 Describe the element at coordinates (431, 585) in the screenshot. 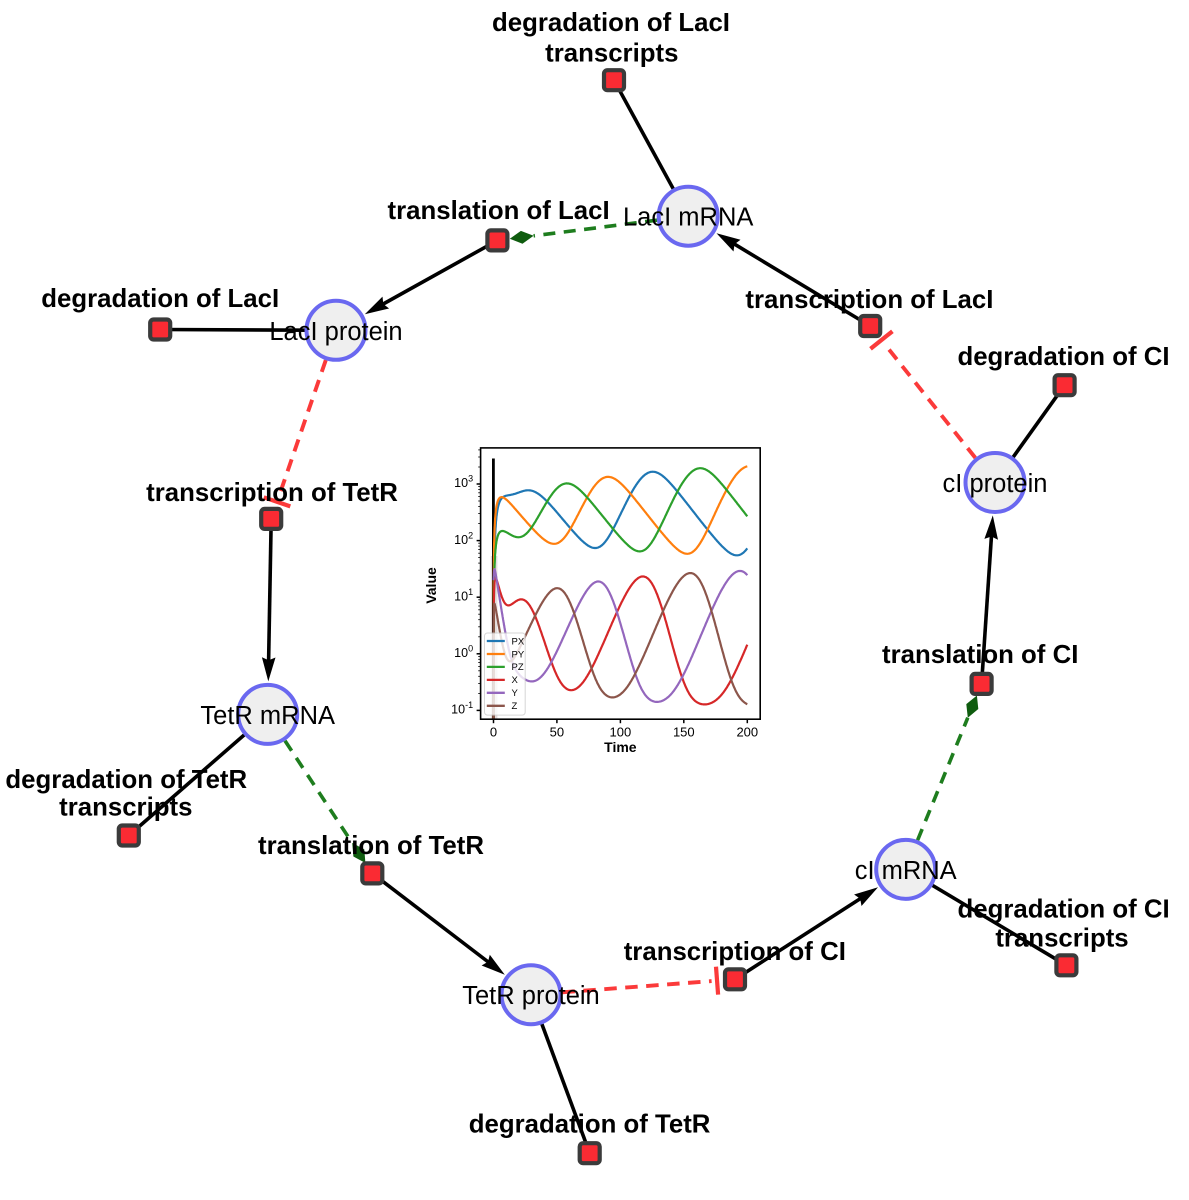

I see `svg-text: Value` at that location.